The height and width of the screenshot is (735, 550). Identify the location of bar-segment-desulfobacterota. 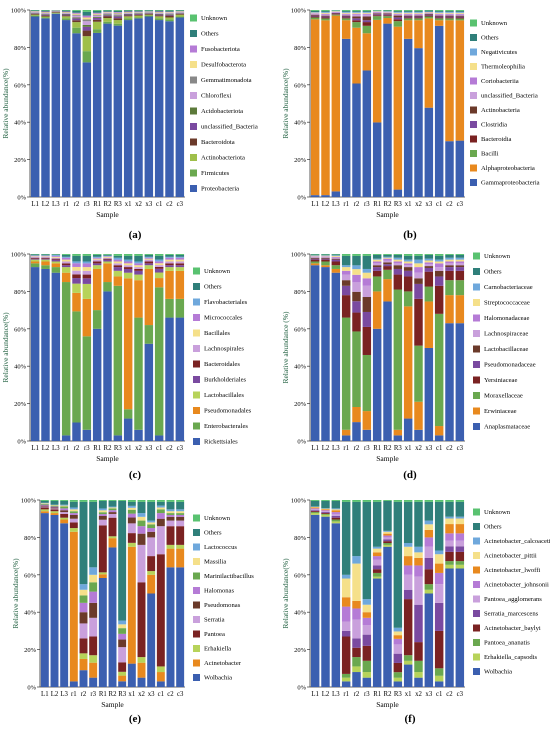
(128, 12).